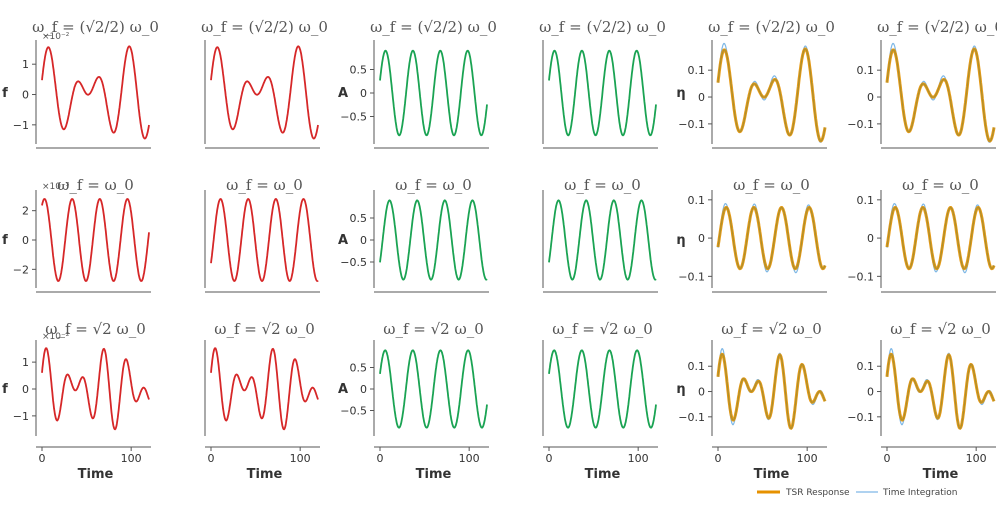  I want to click on subplot-r1-c4: −0.1 0 0.1 η, so click(751, 241).